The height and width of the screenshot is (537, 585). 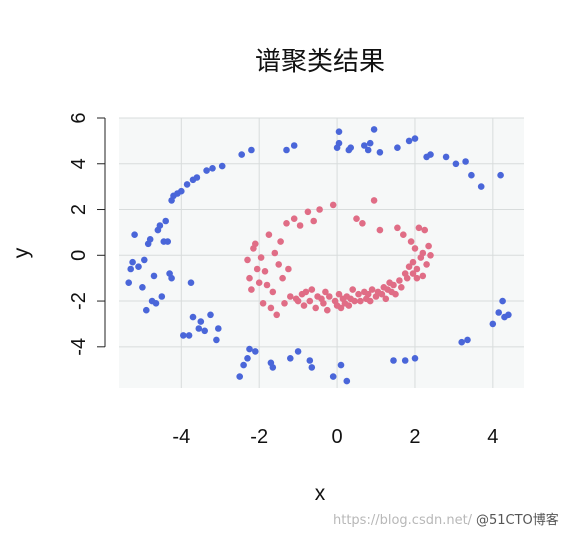 What do you see at coordinates (79, 117) in the screenshot?
I see `y-tick-label-5: 6` at bounding box center [79, 117].